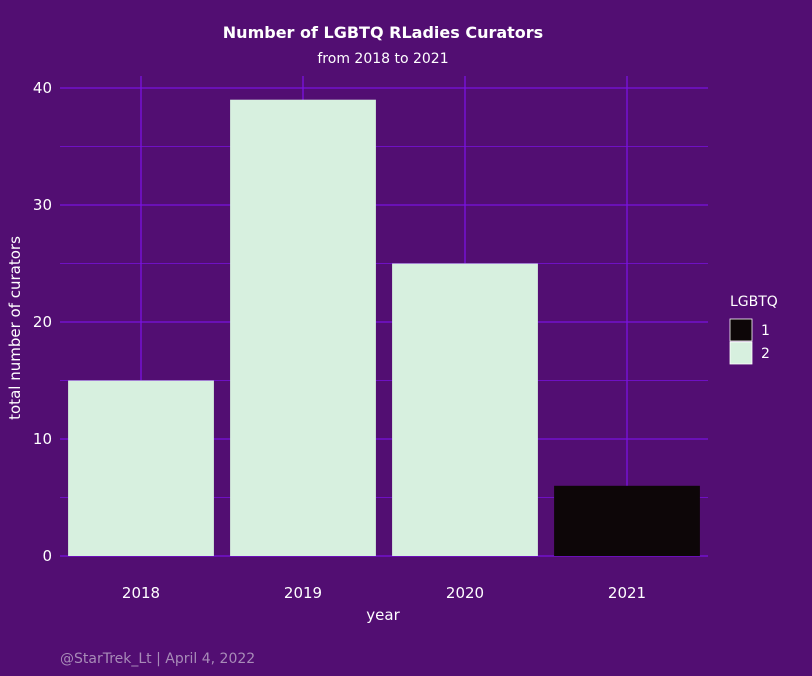  I want to click on x-tick-label: 2018, so click(141, 593).